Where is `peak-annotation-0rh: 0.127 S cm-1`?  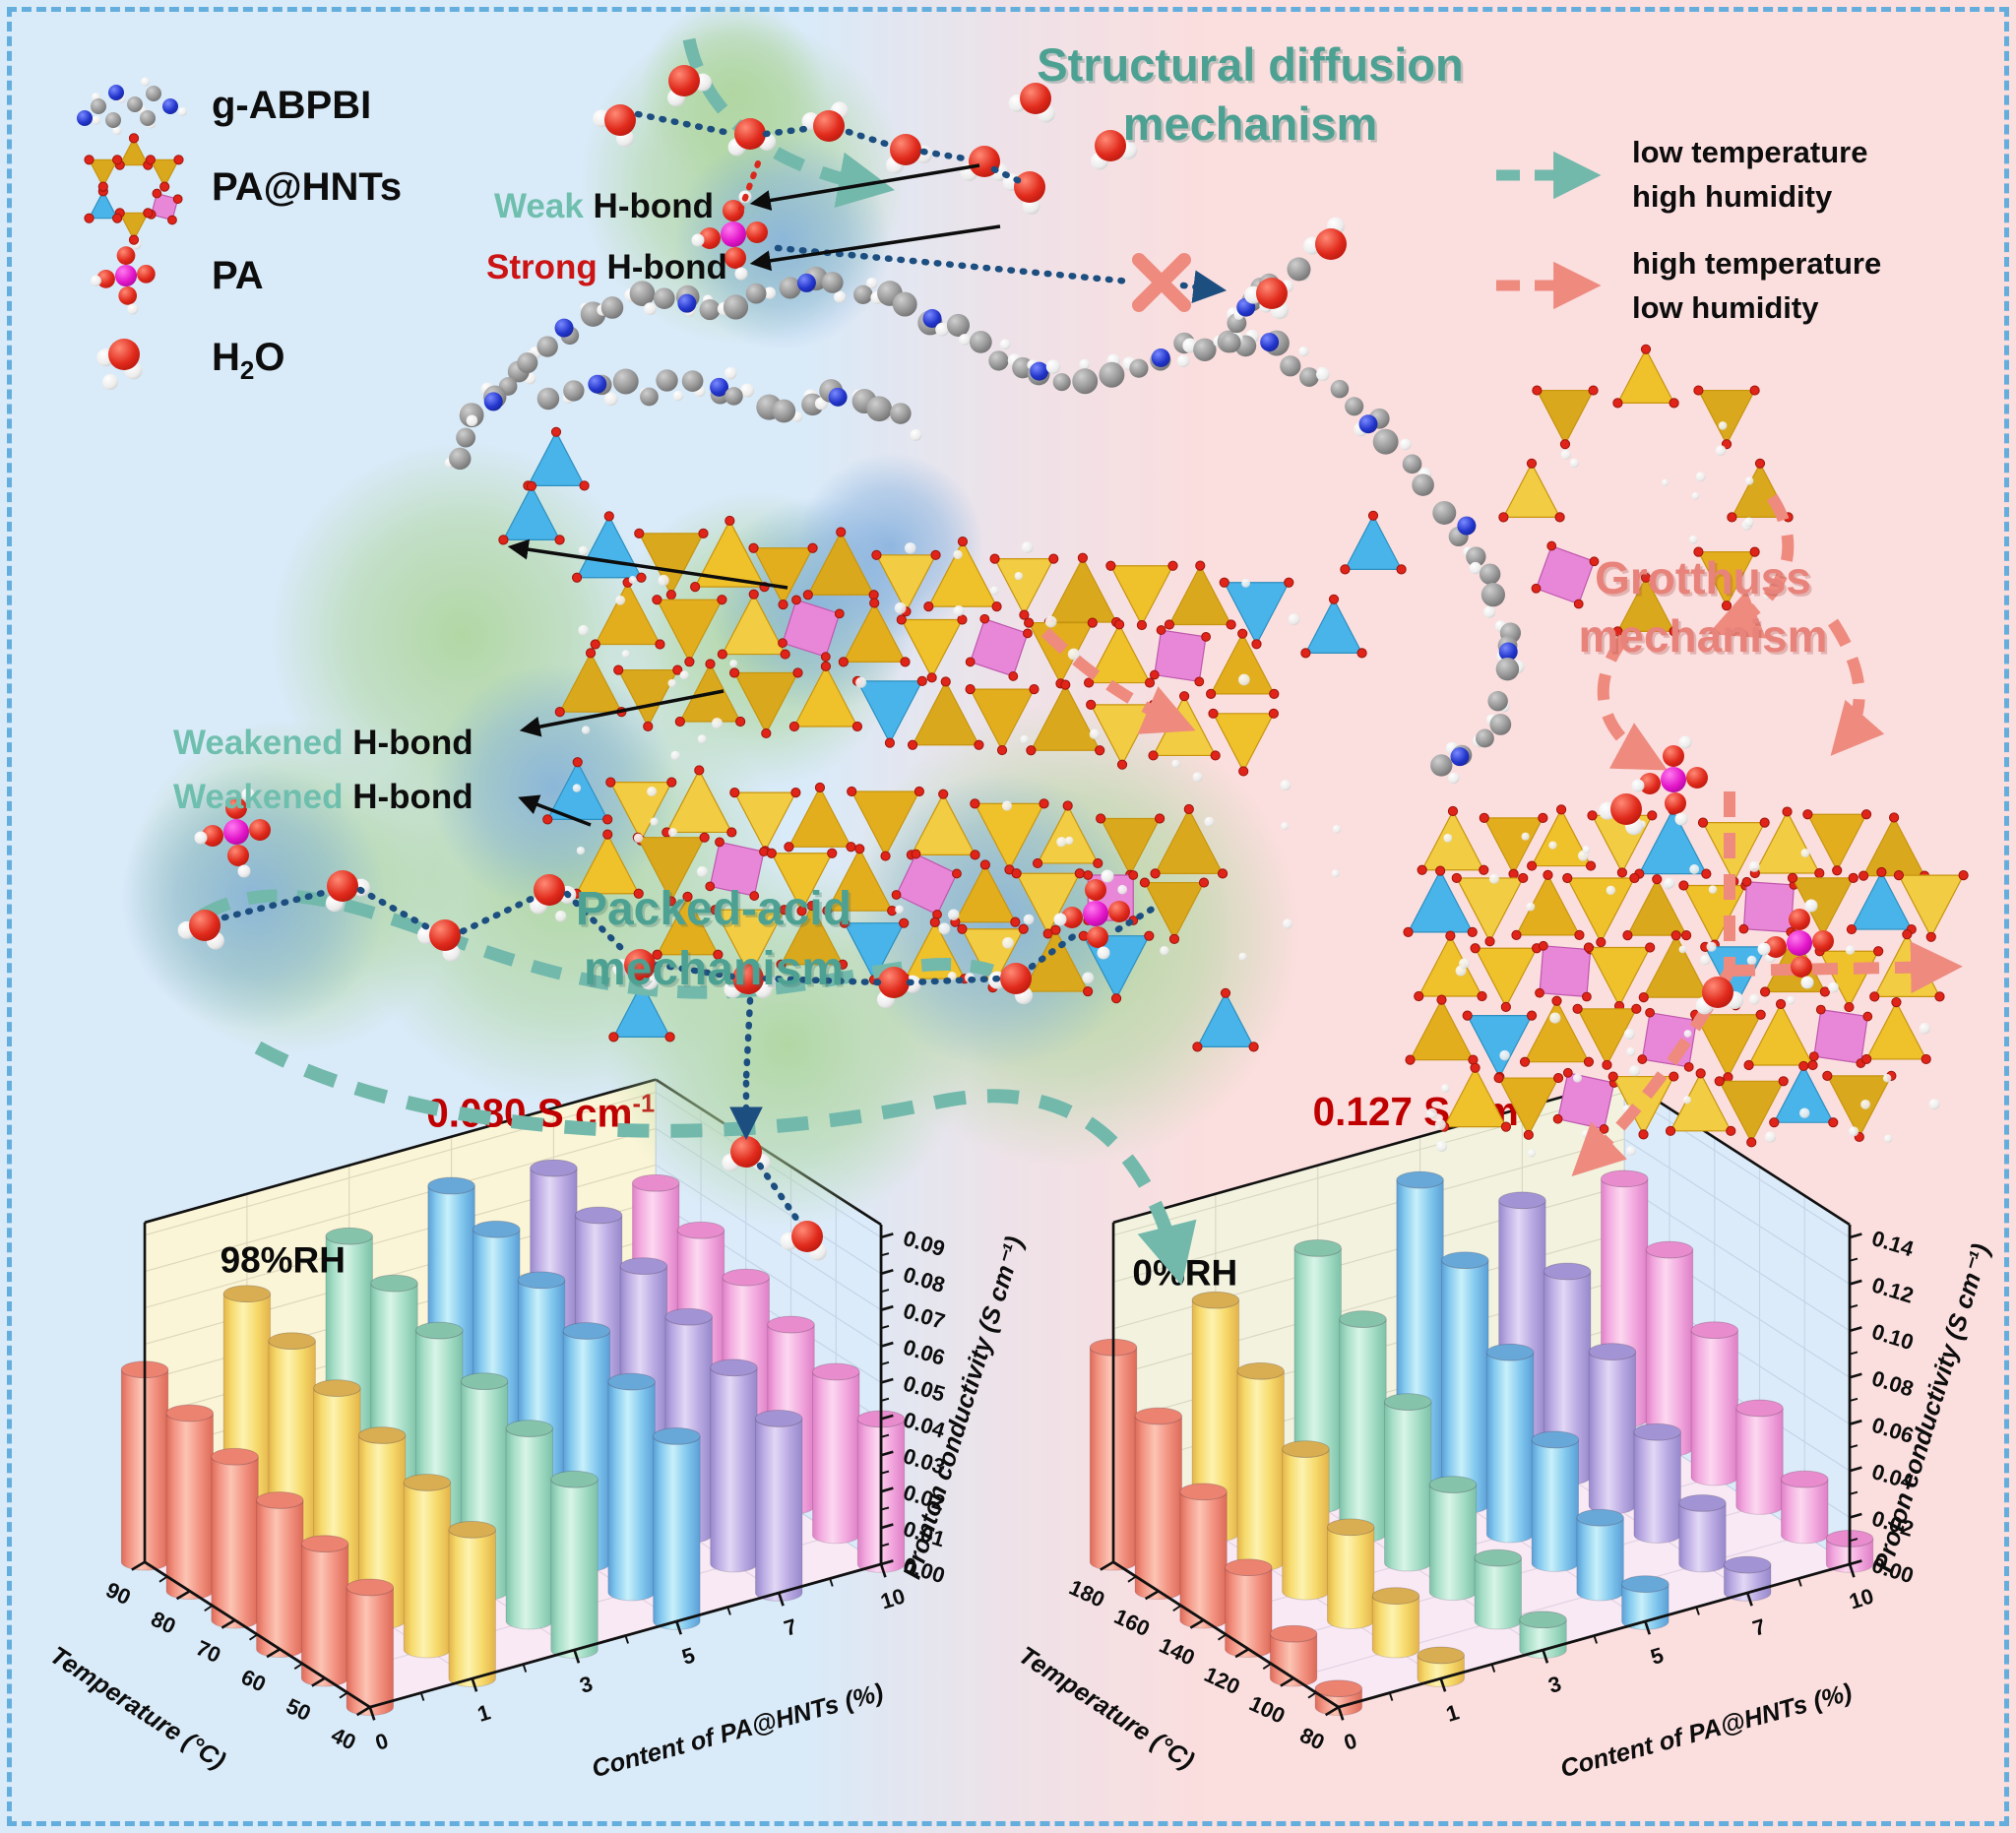 peak-annotation-0rh: 0.127 S cm-1 is located at coordinates (1427, 1112).